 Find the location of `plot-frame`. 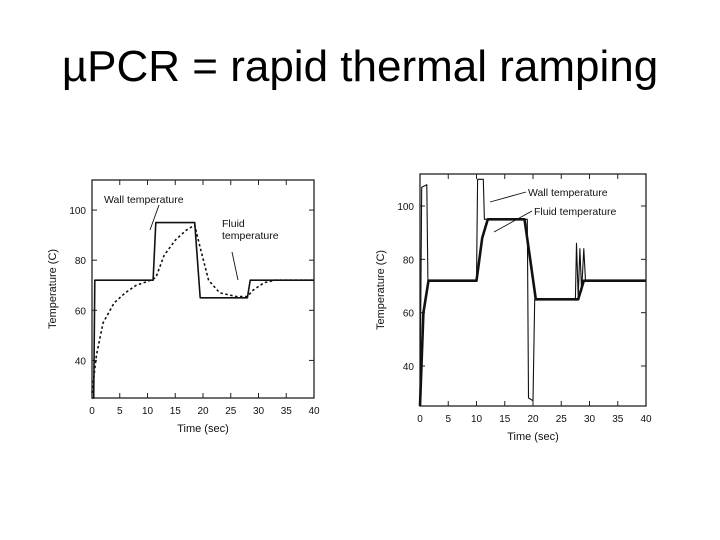

plot-frame is located at coordinates (203, 289).